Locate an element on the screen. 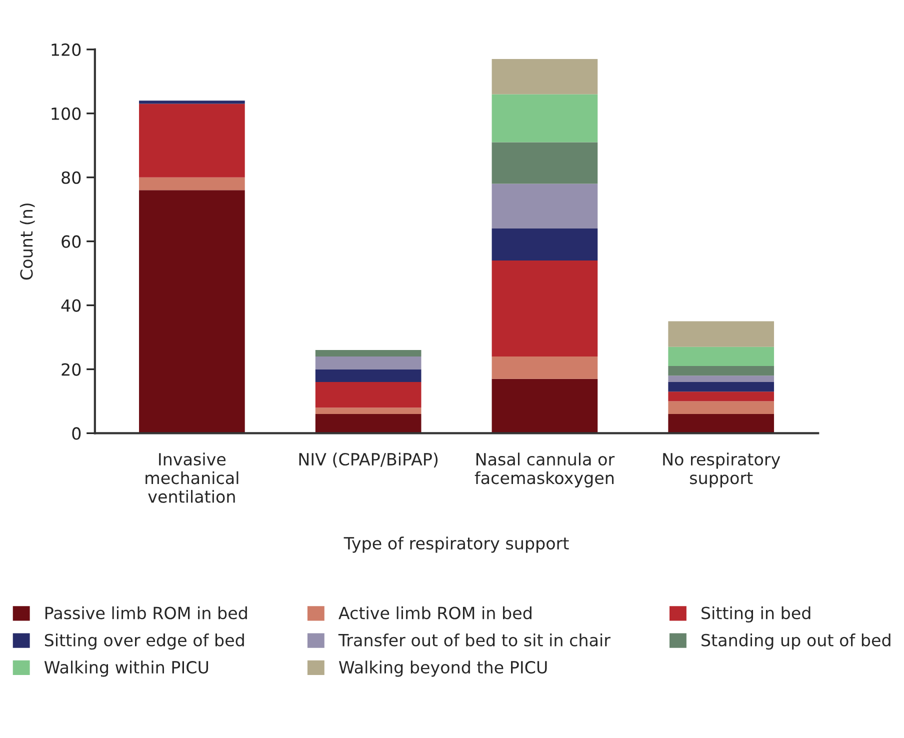 This screenshot has height=738, width=904. x-tick-label: Nasal cannula or facemaskoxygen is located at coordinates (544, 470).